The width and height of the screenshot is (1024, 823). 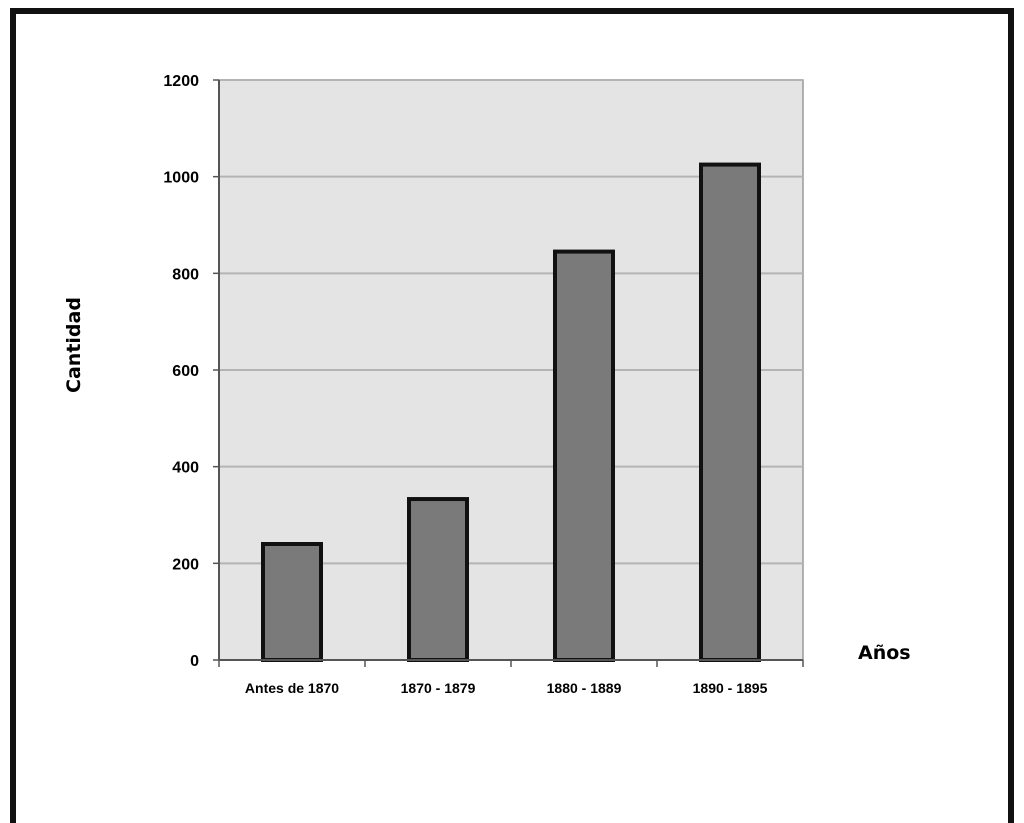 What do you see at coordinates (181, 81) in the screenshot?
I see `y-tick-label: 1200` at bounding box center [181, 81].